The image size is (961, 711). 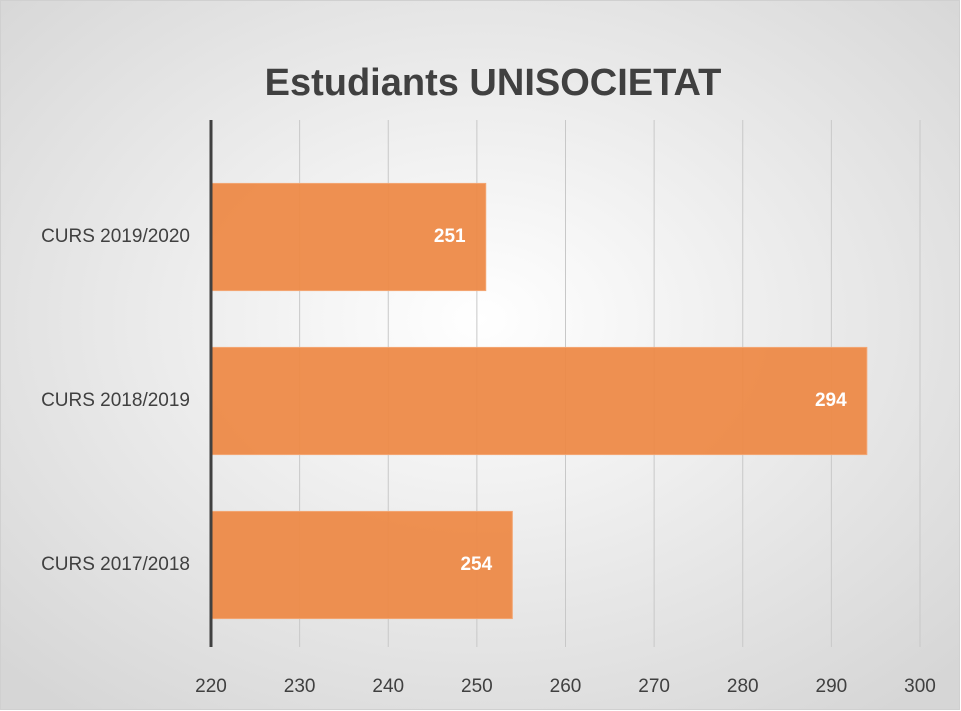 What do you see at coordinates (831, 400) in the screenshot?
I see `data-label: 294` at bounding box center [831, 400].